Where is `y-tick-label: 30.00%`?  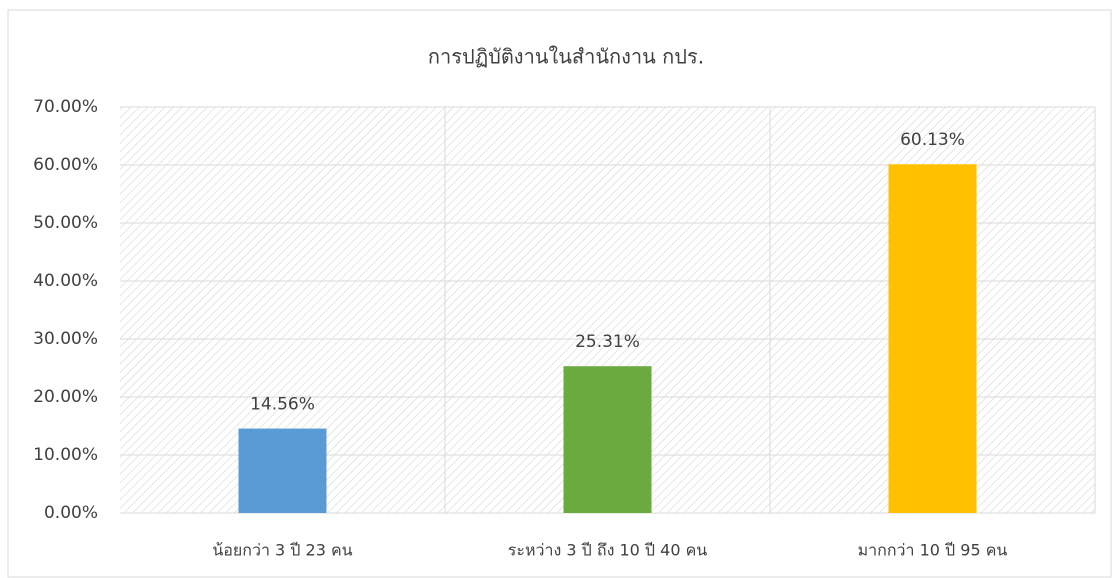 y-tick-label: 30.00% is located at coordinates (65, 339).